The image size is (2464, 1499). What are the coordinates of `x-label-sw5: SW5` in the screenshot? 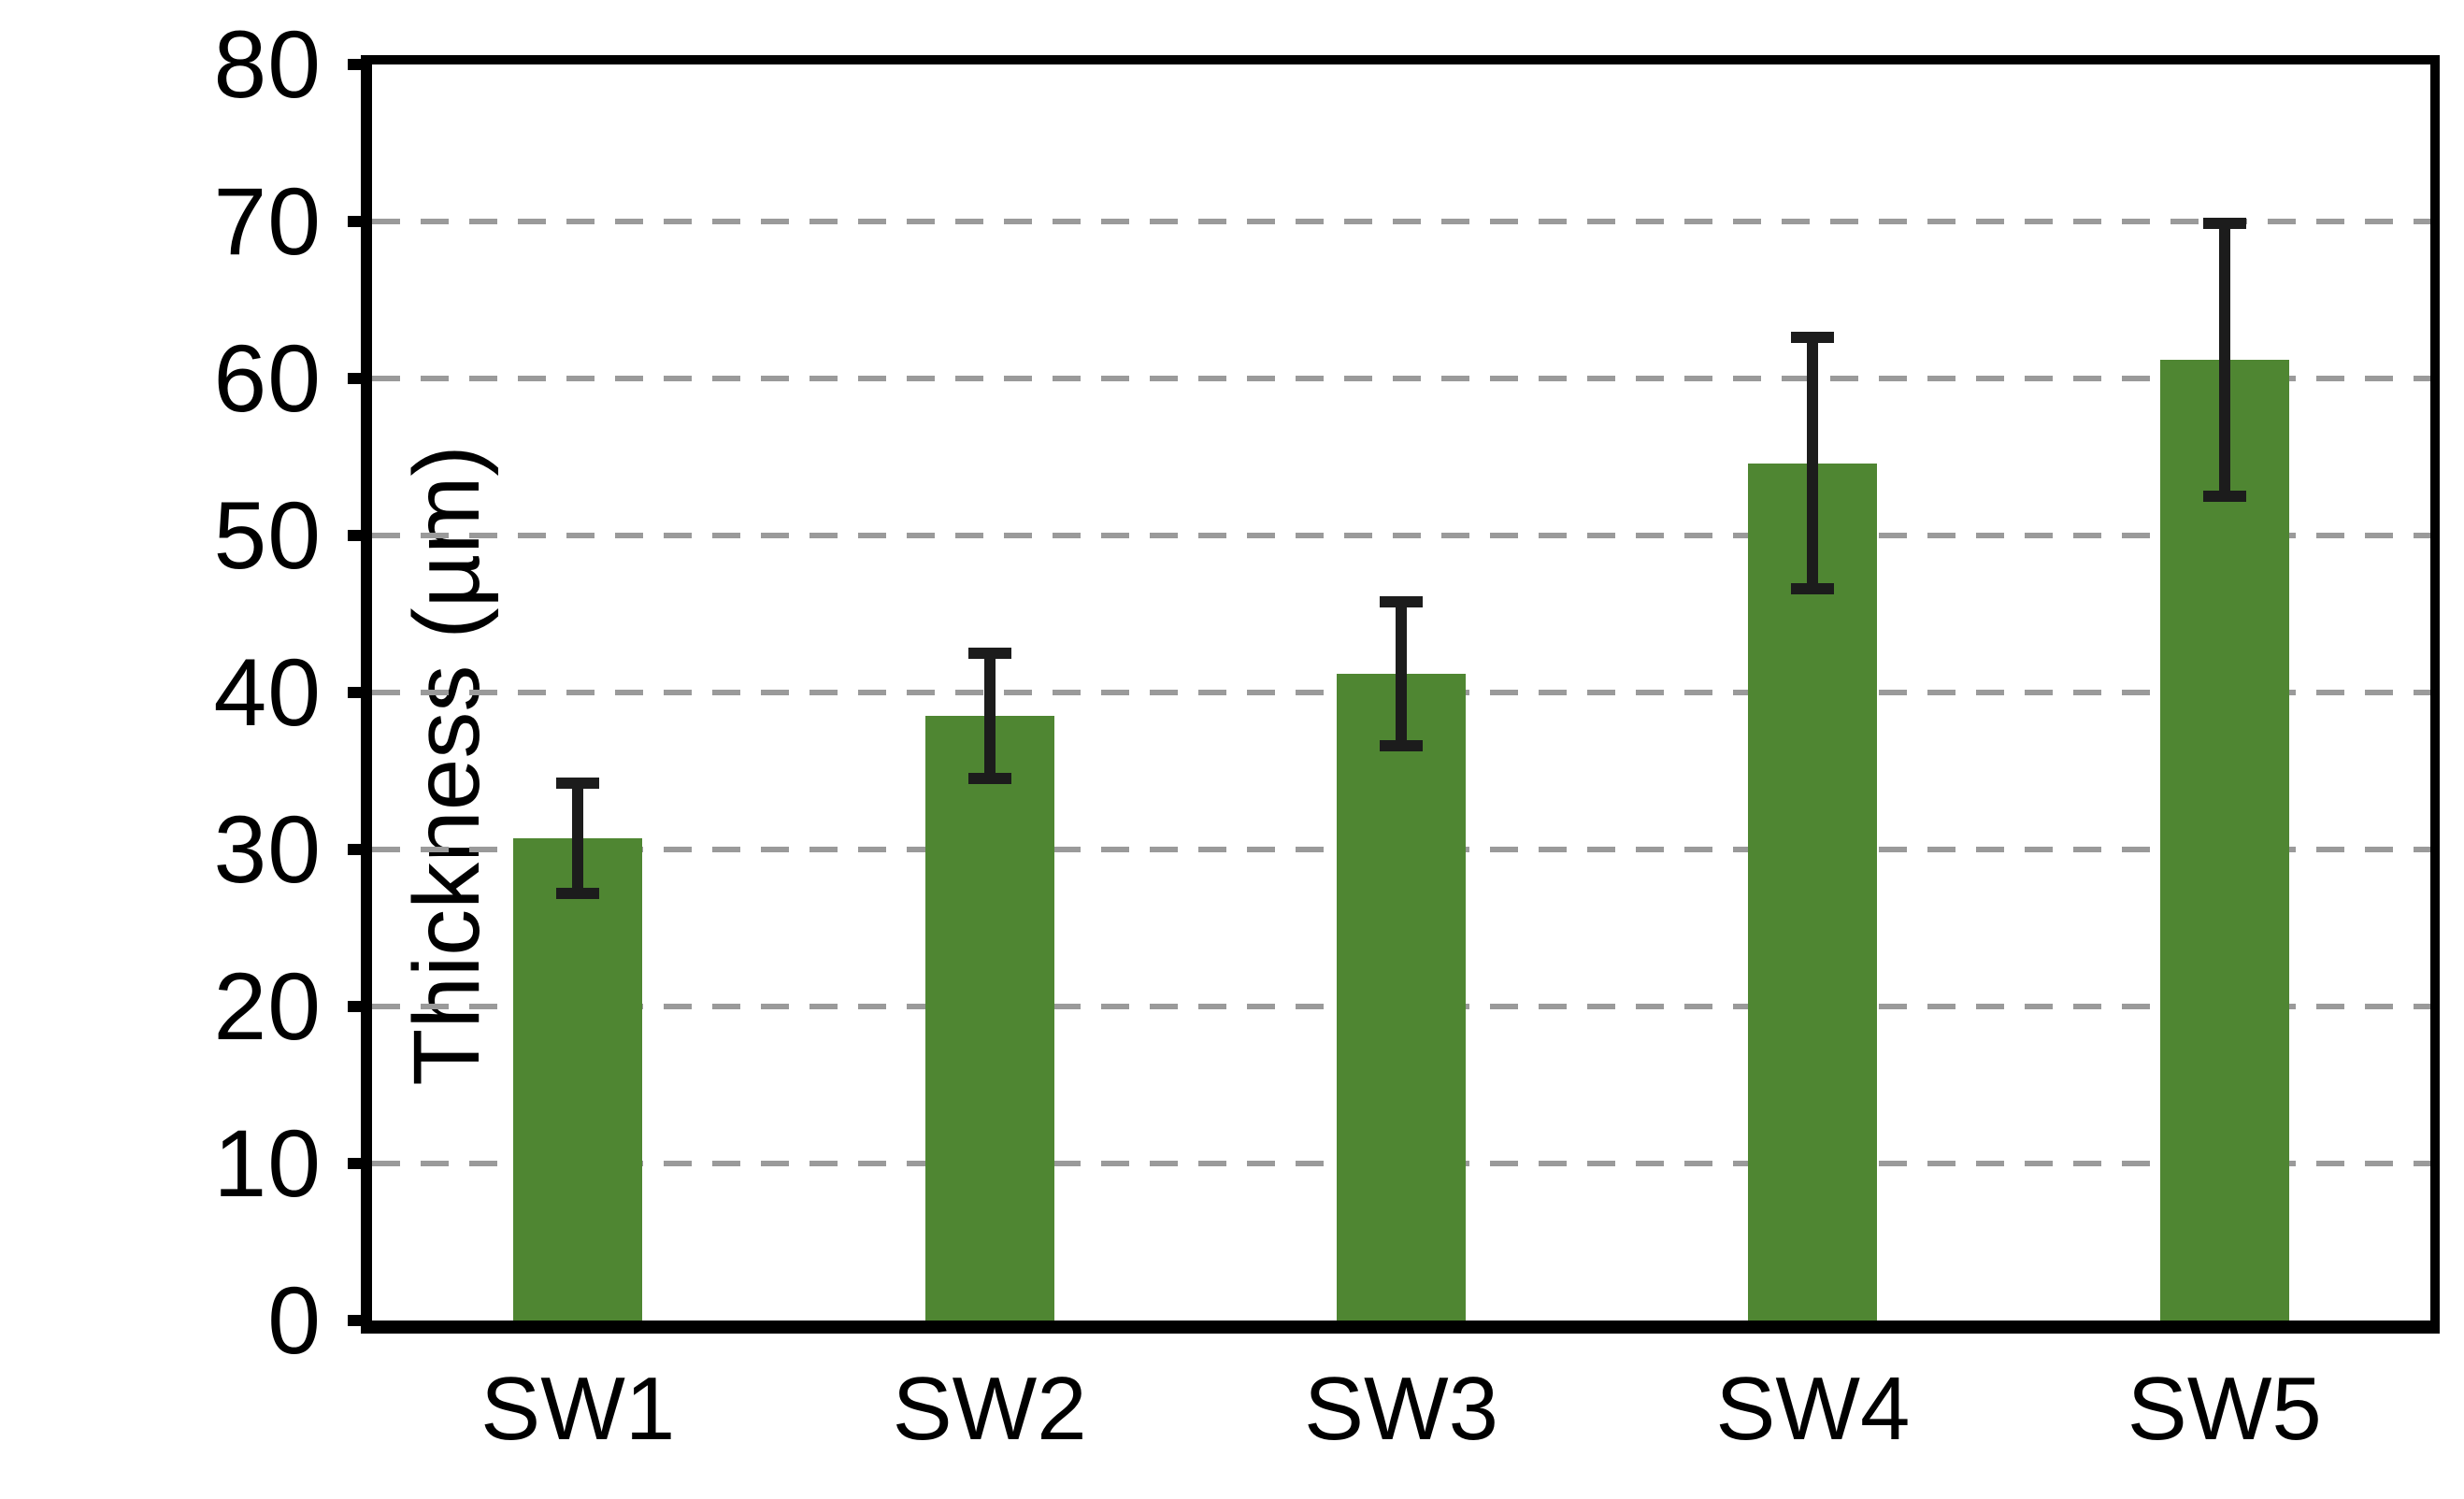 It's located at (2224, 1409).